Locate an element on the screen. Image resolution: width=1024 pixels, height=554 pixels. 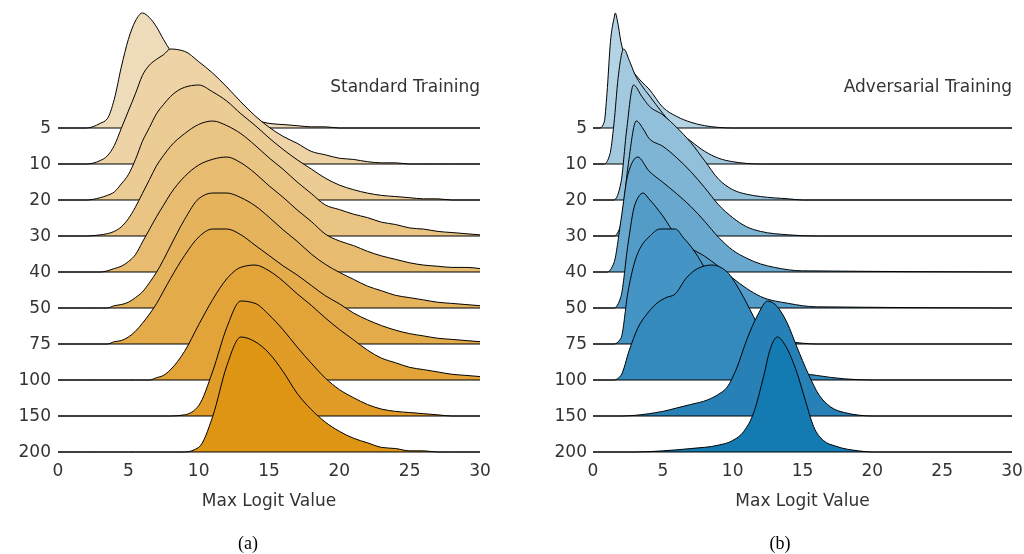
text: (a) is located at coordinates (248, 543).